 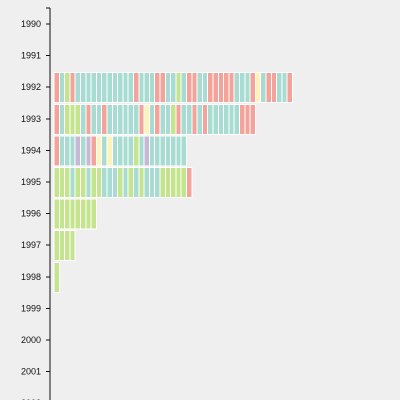 I want to click on y-tick-label-1997: 1997, so click(x=31, y=245).